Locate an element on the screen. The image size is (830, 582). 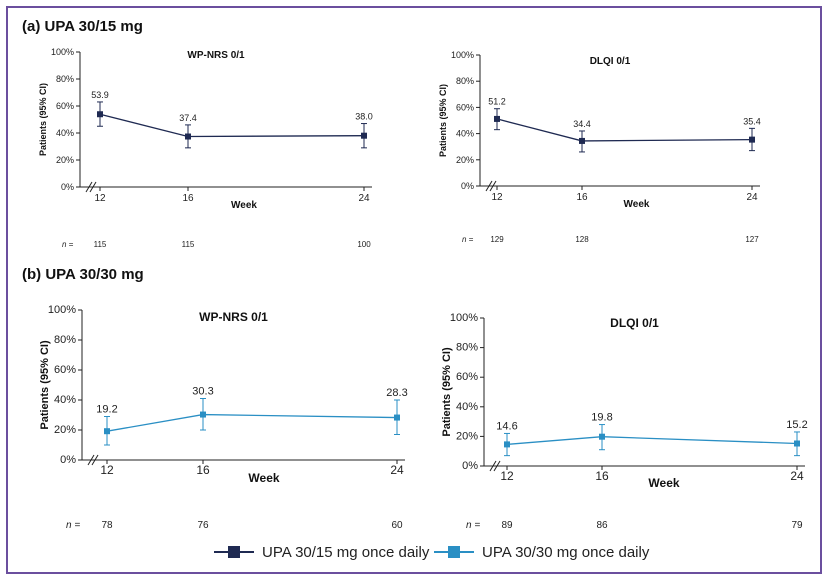
legend-label-light: UPA 30/30 mg once daily is located at coordinates (566, 552).